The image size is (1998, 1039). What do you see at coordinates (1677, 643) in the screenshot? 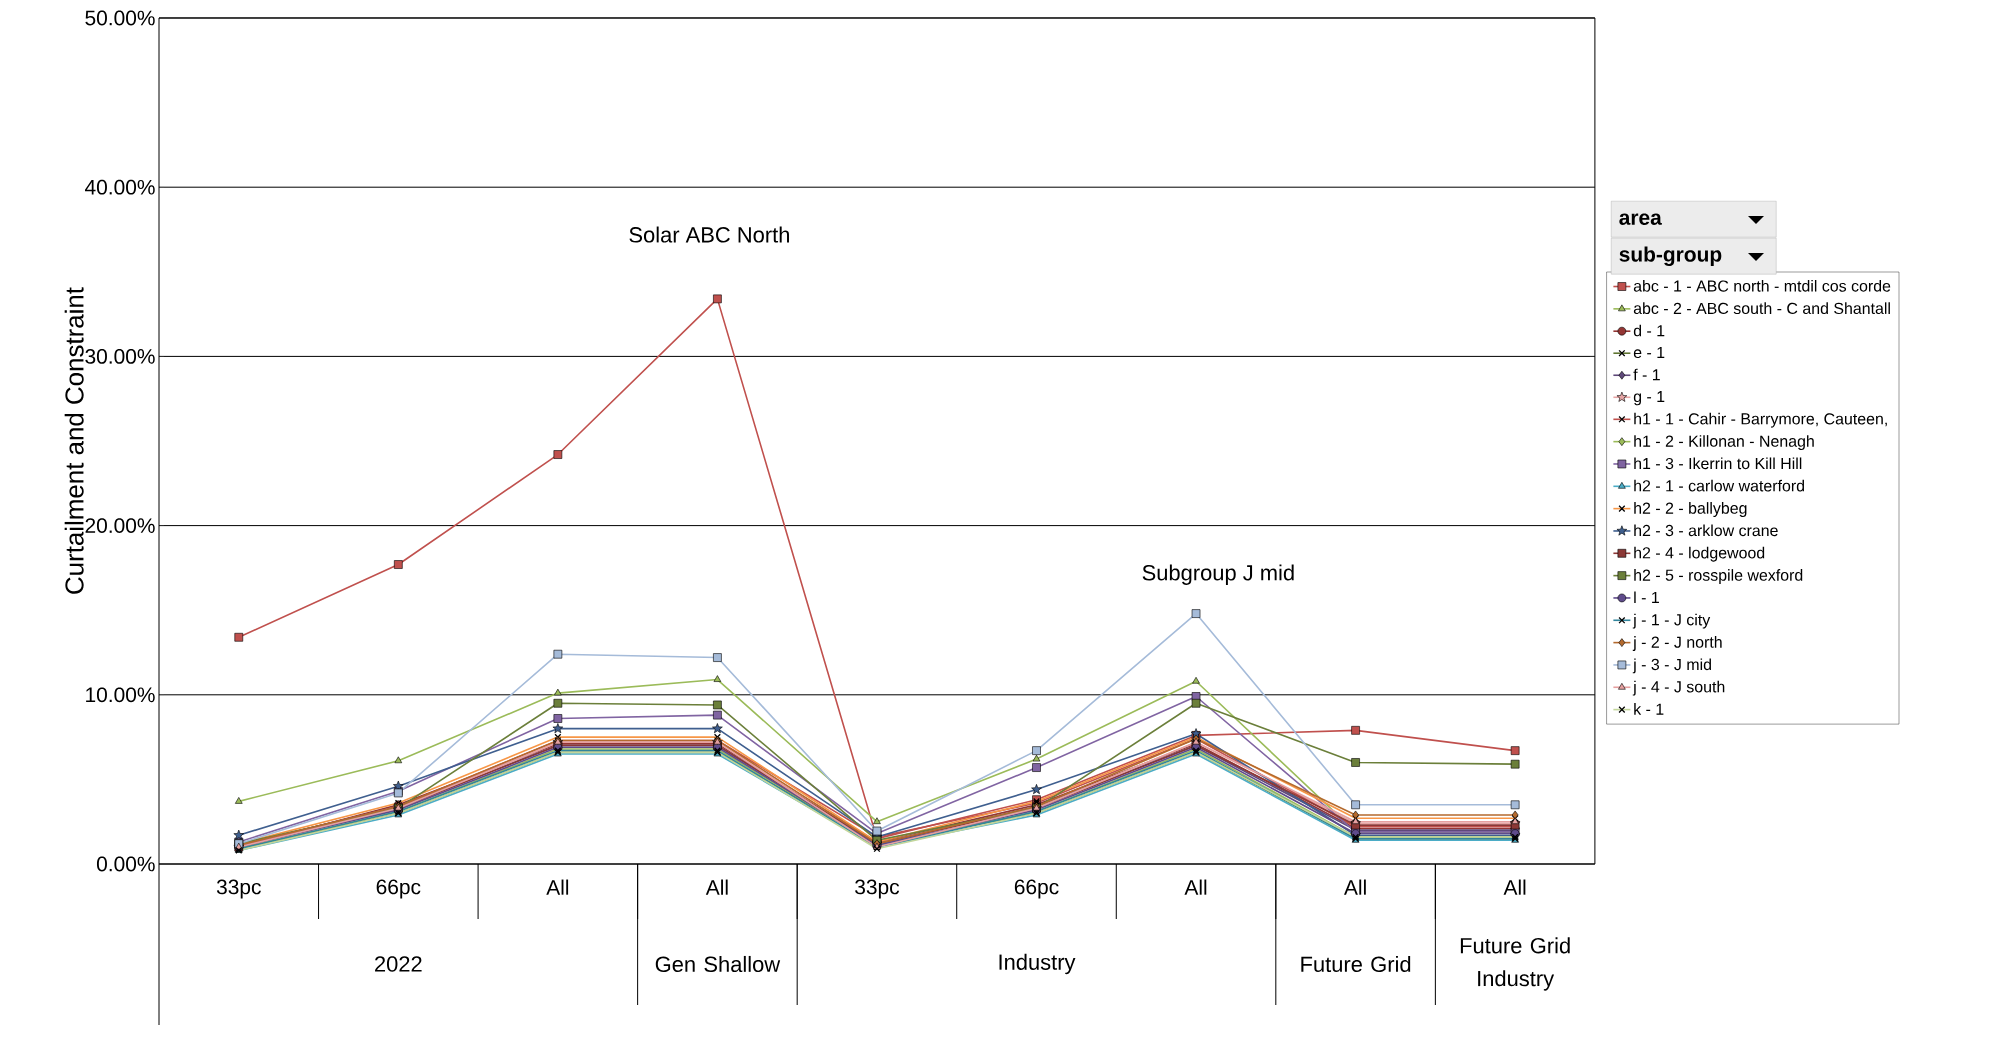
I see `legend-label: j - 2 - J north` at bounding box center [1677, 643].